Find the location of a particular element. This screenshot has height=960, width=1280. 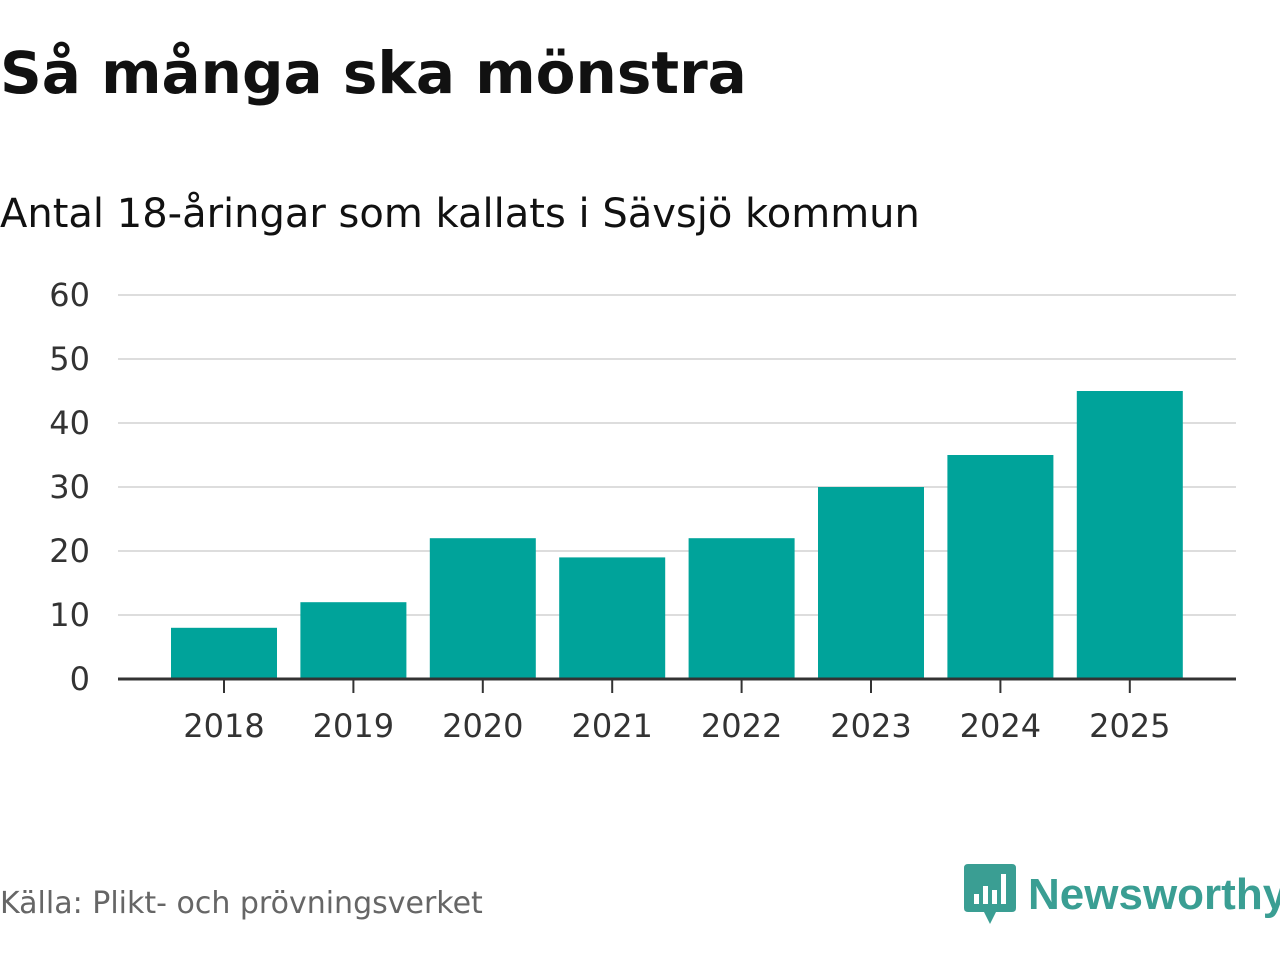

logo-text: Newsworthy is located at coordinates (1154, 894).